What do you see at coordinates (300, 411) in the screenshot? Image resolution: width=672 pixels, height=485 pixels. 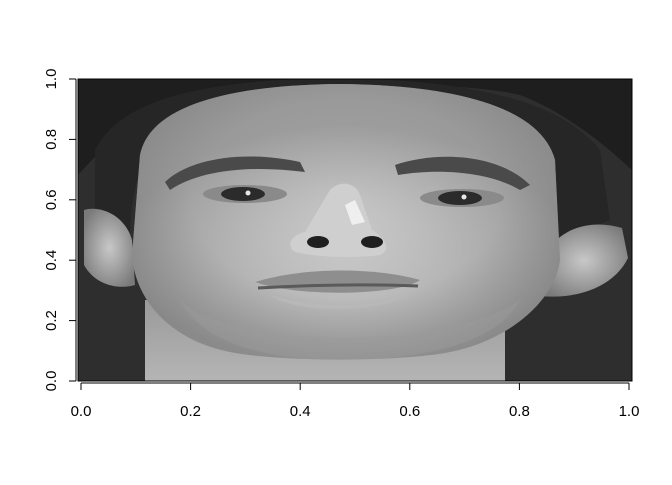 I see `x-tick-label: 0.4` at bounding box center [300, 411].